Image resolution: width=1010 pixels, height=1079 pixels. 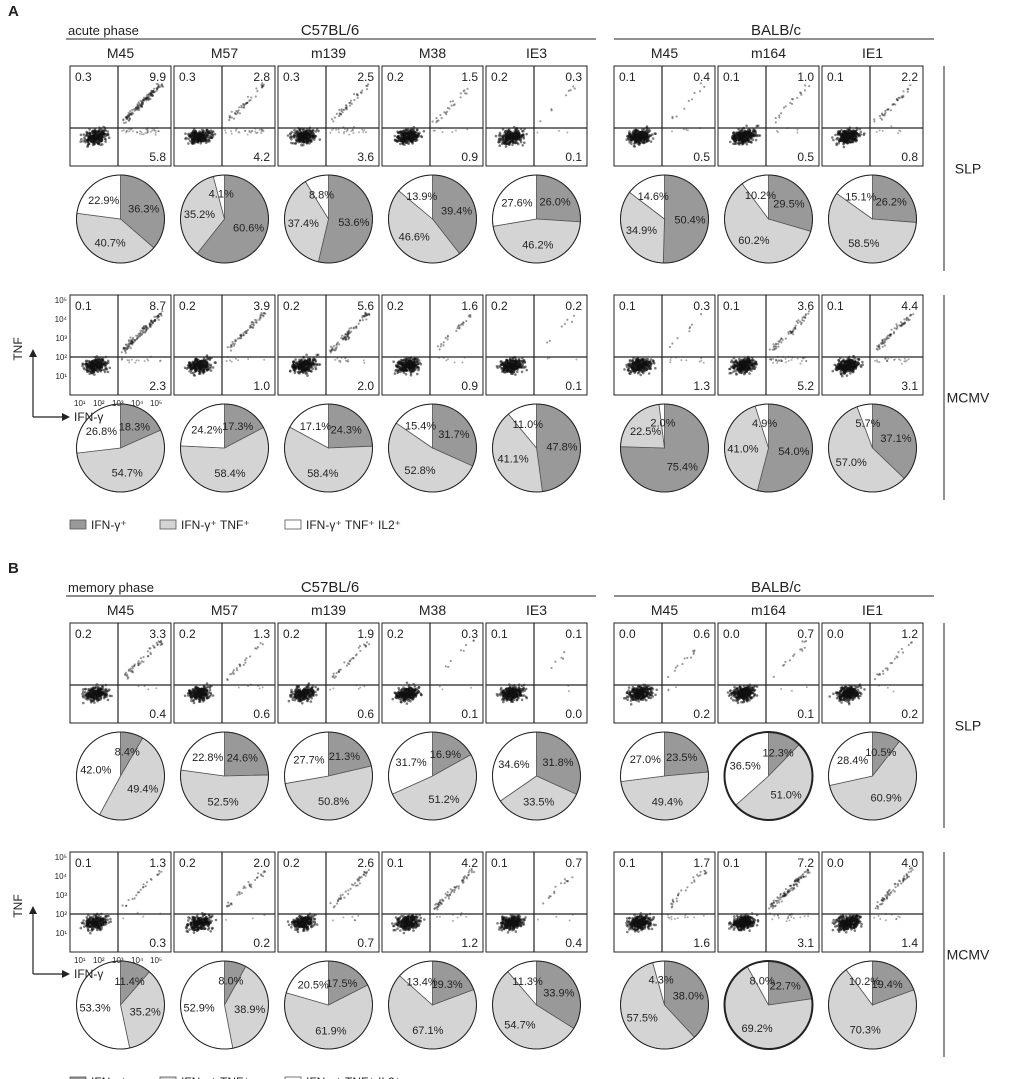 I want to click on flow-plot: 0.2 3.91.0, so click(x=224, y=345).